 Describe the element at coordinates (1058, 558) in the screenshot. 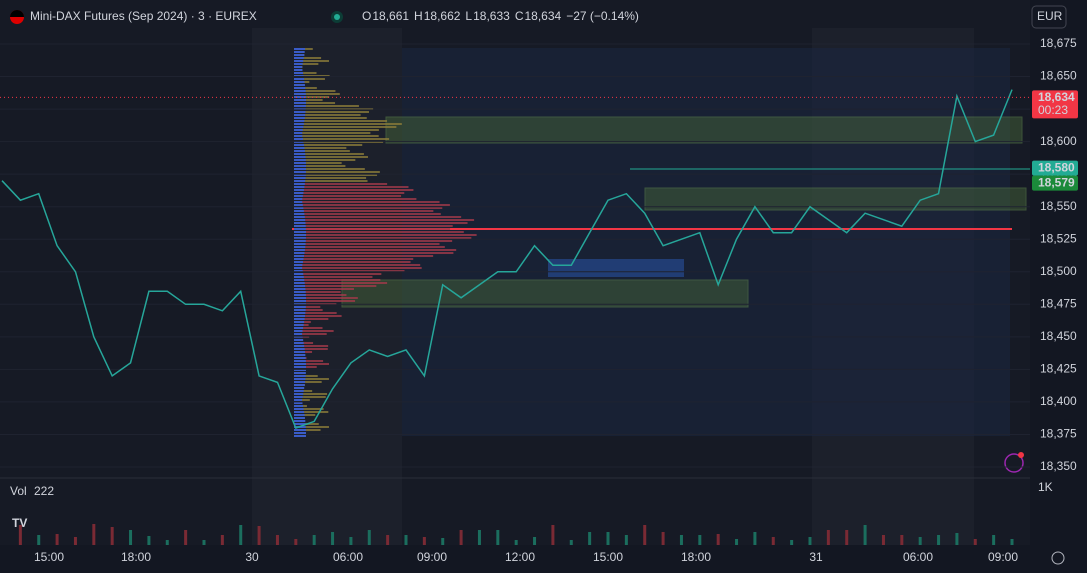

I see `settings-icon` at that location.